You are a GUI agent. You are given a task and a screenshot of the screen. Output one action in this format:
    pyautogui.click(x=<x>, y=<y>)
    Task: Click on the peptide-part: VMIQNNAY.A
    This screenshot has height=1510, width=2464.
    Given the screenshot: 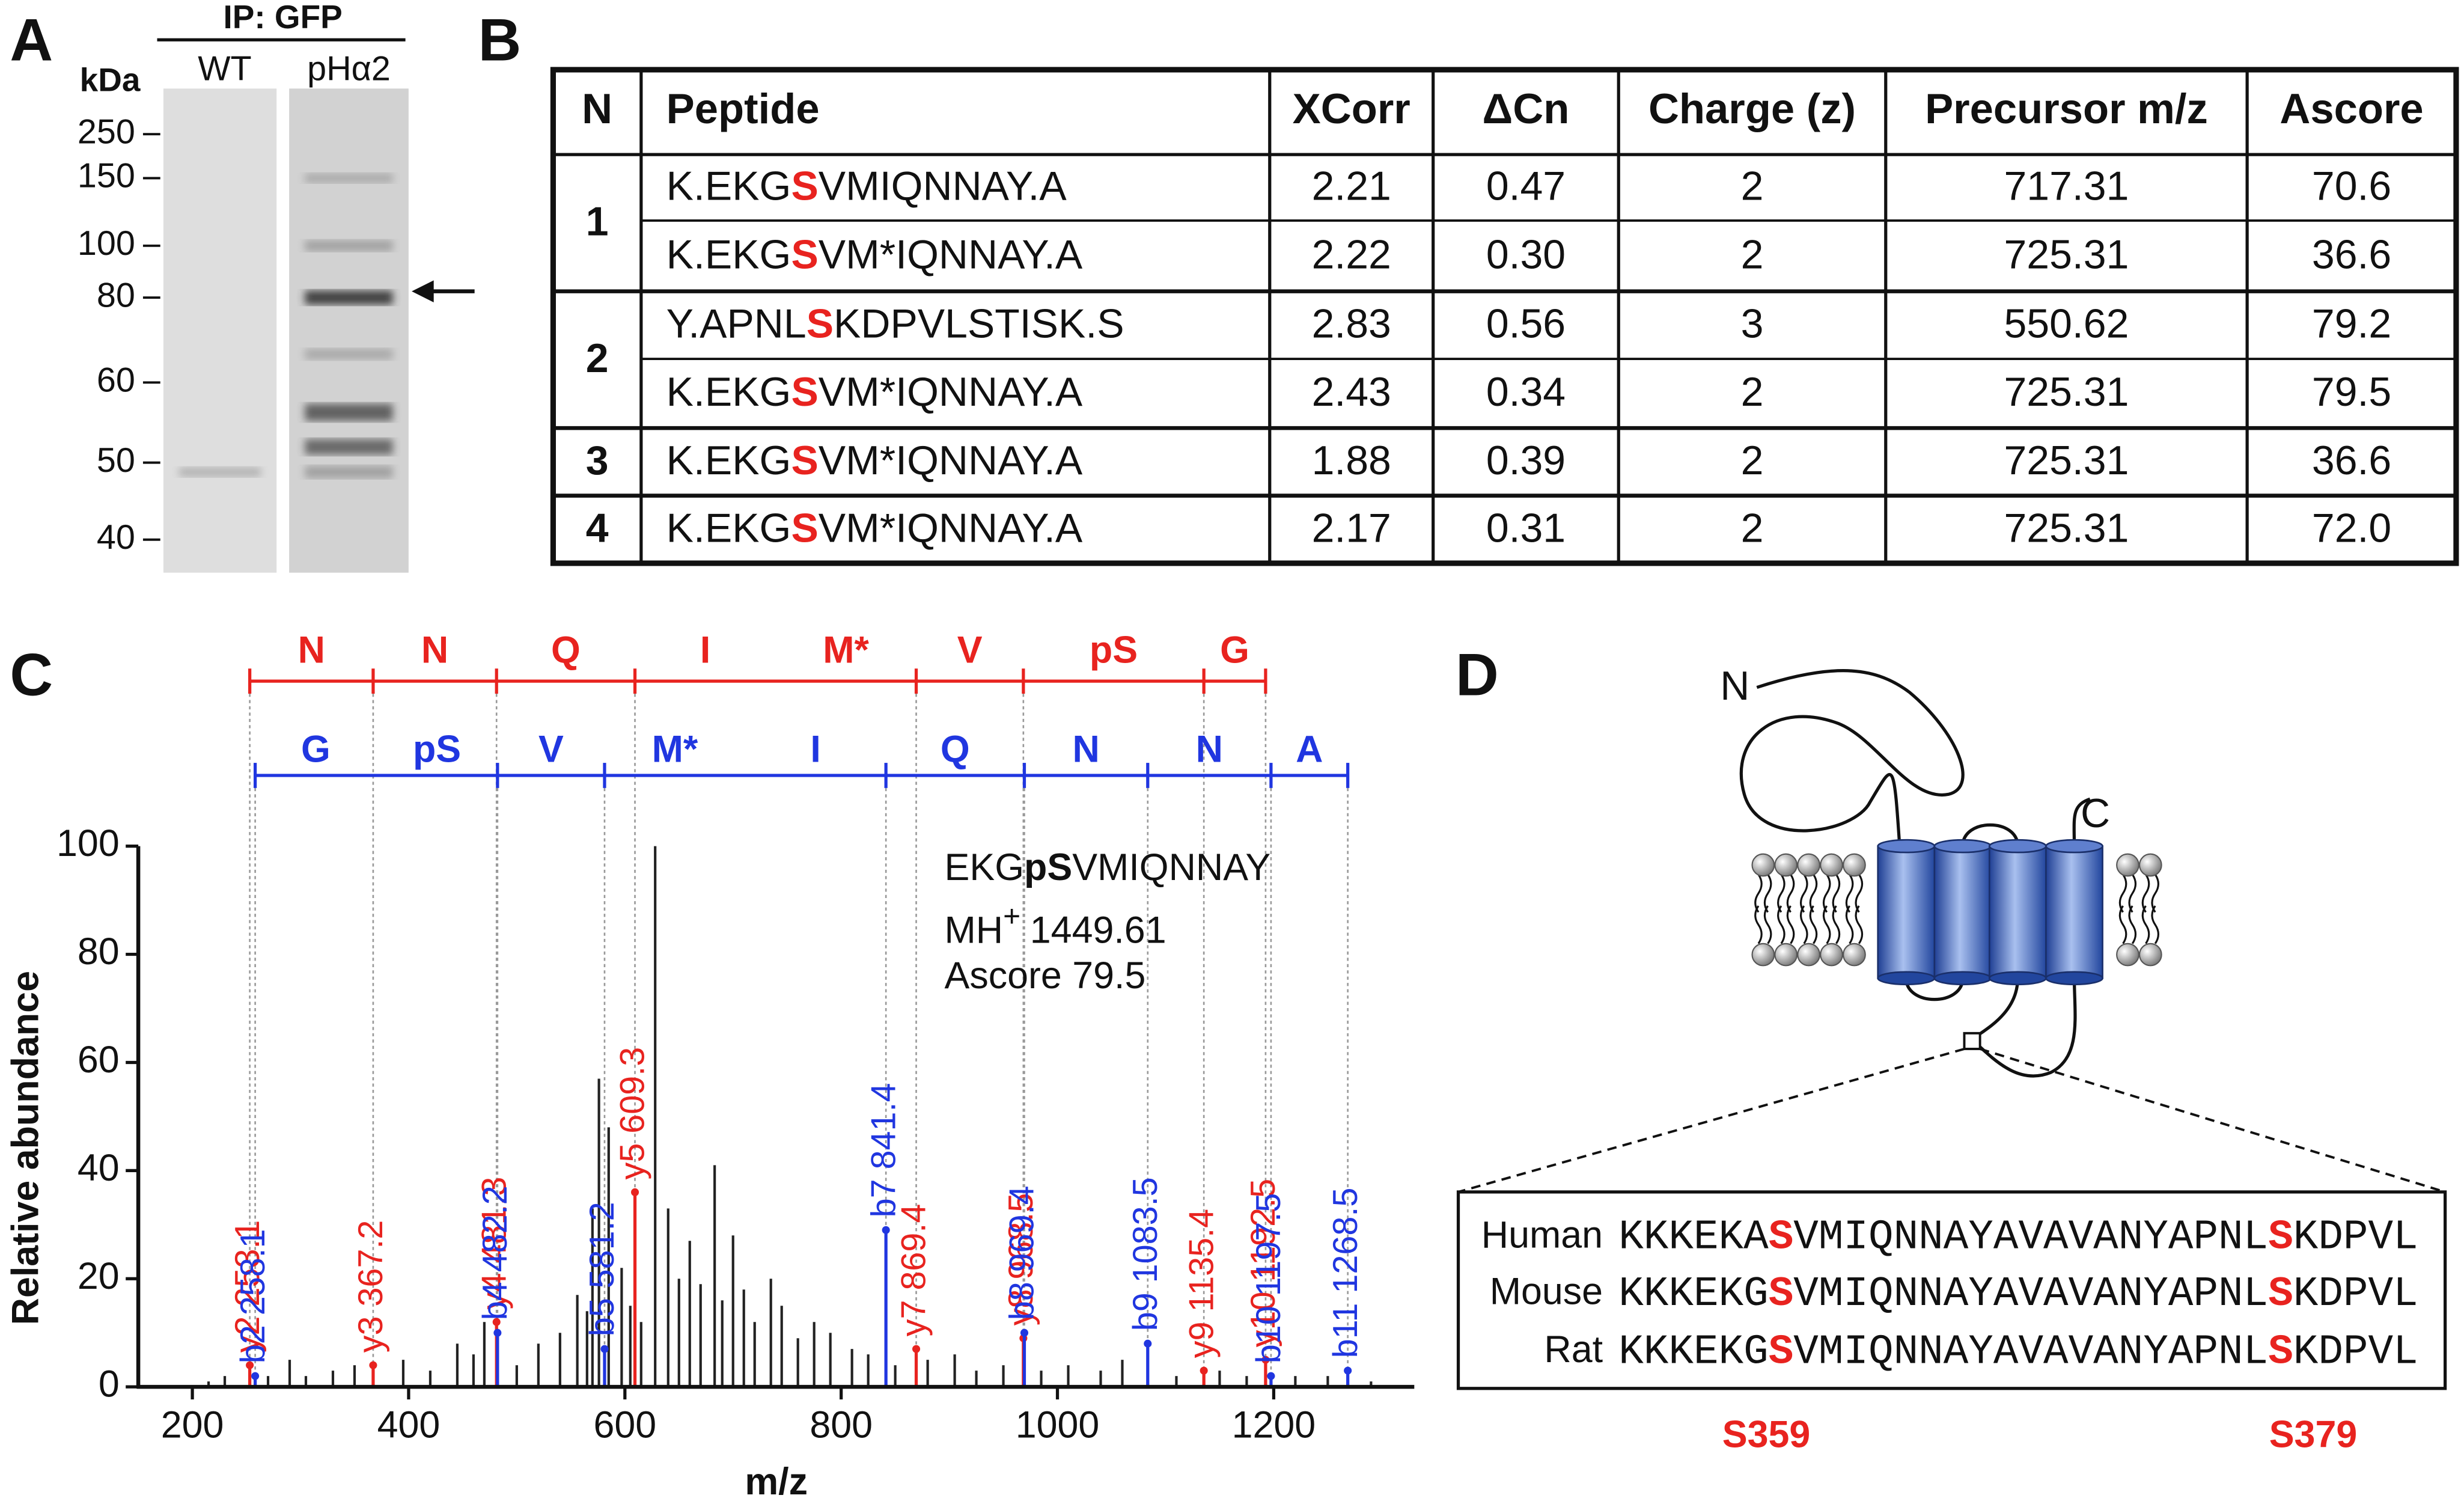 What is the action you would take?
    pyautogui.click(x=943, y=186)
    